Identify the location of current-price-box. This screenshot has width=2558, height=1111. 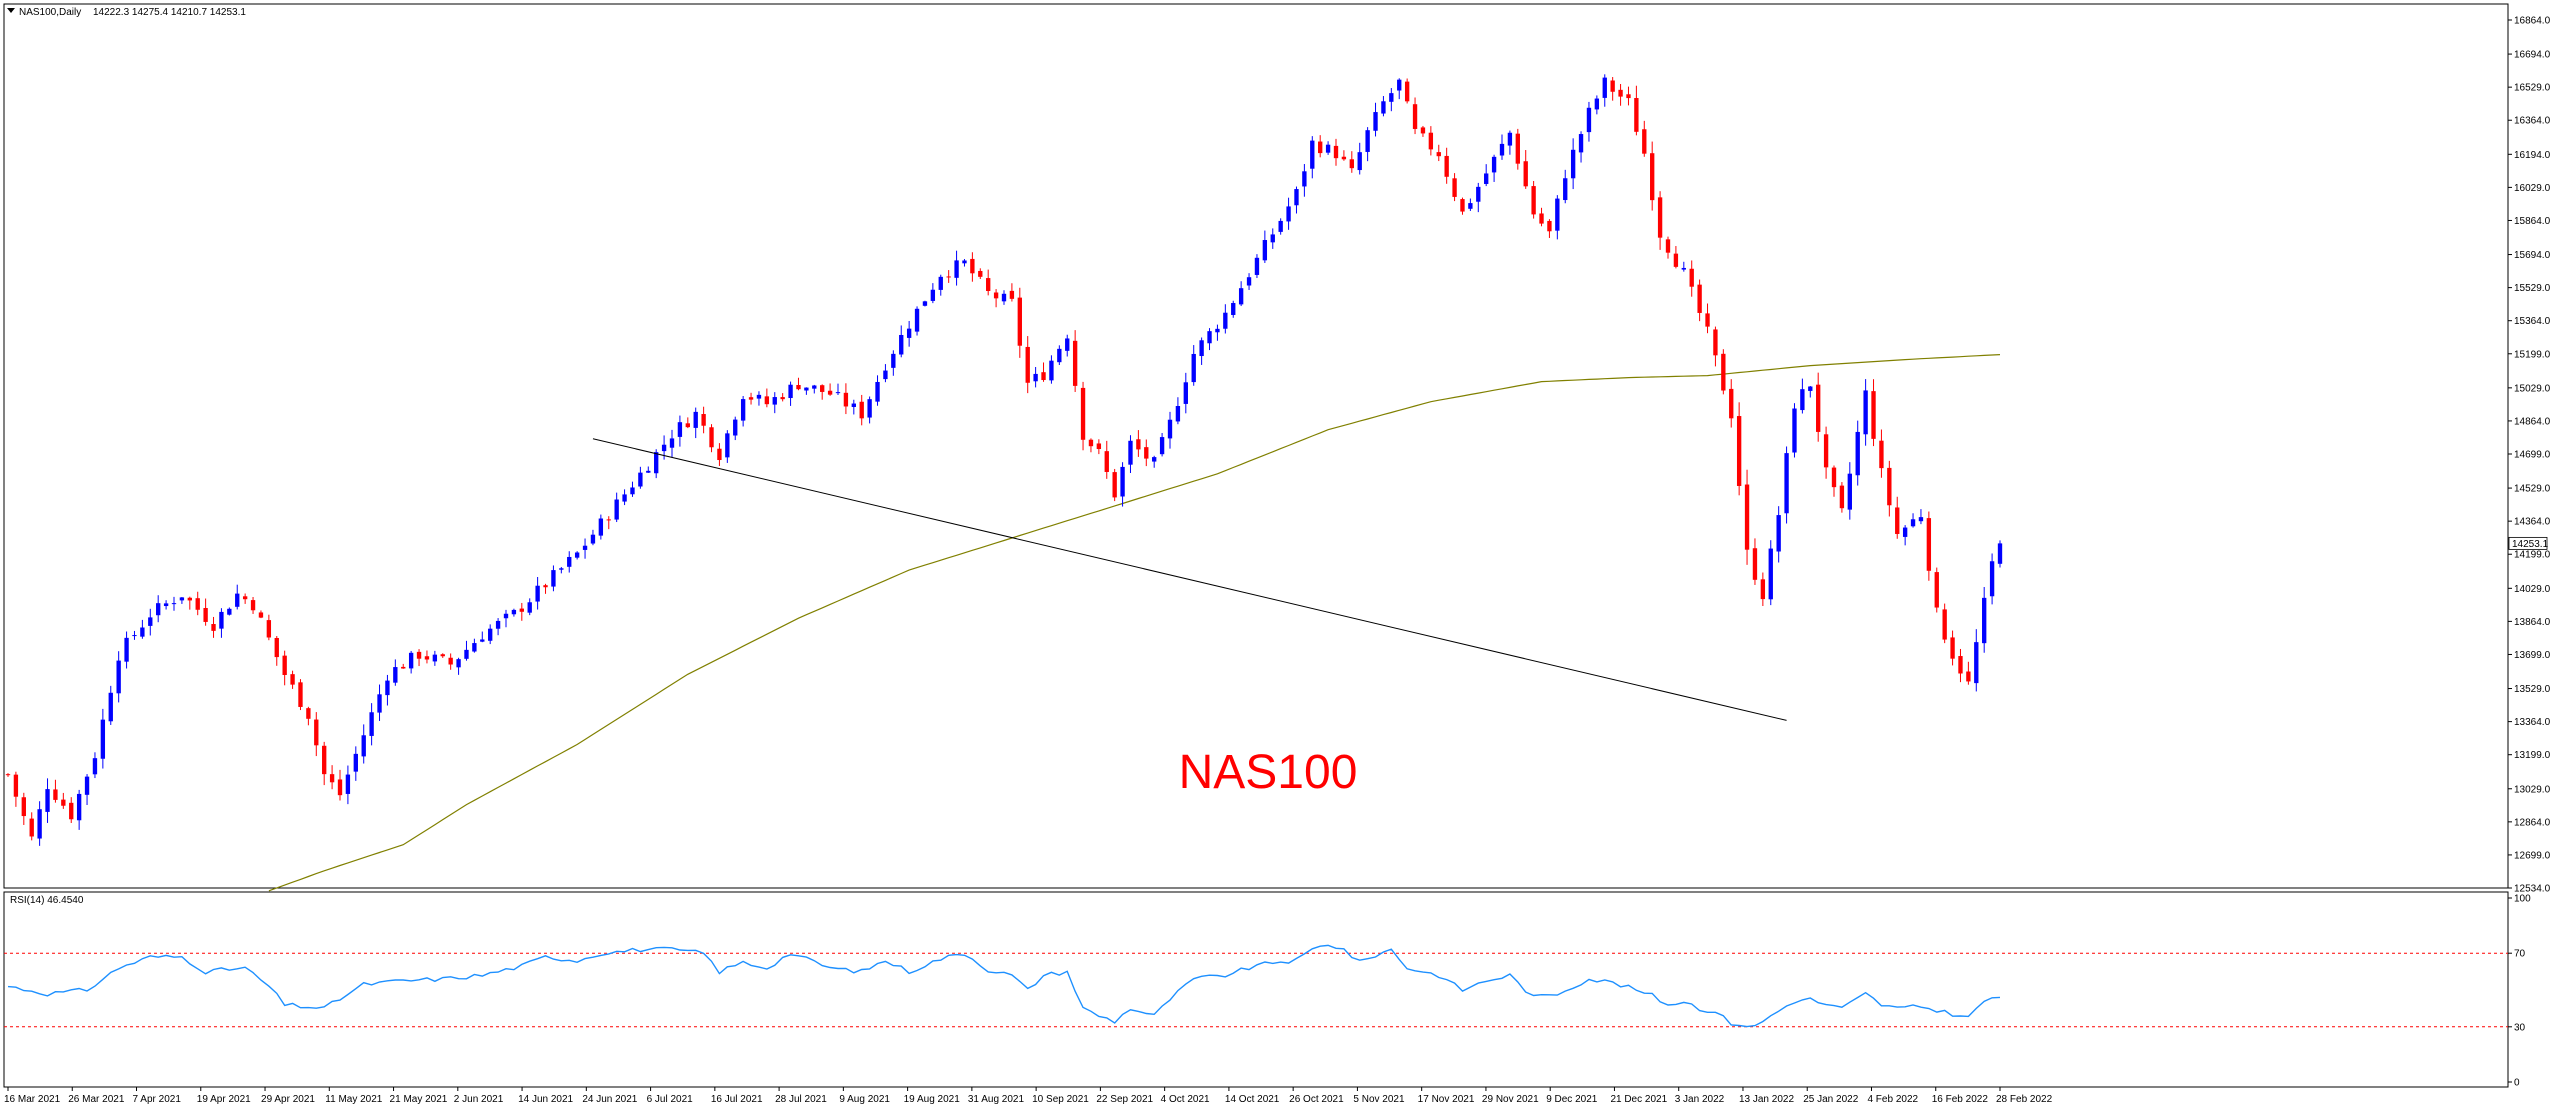
(2528, 543).